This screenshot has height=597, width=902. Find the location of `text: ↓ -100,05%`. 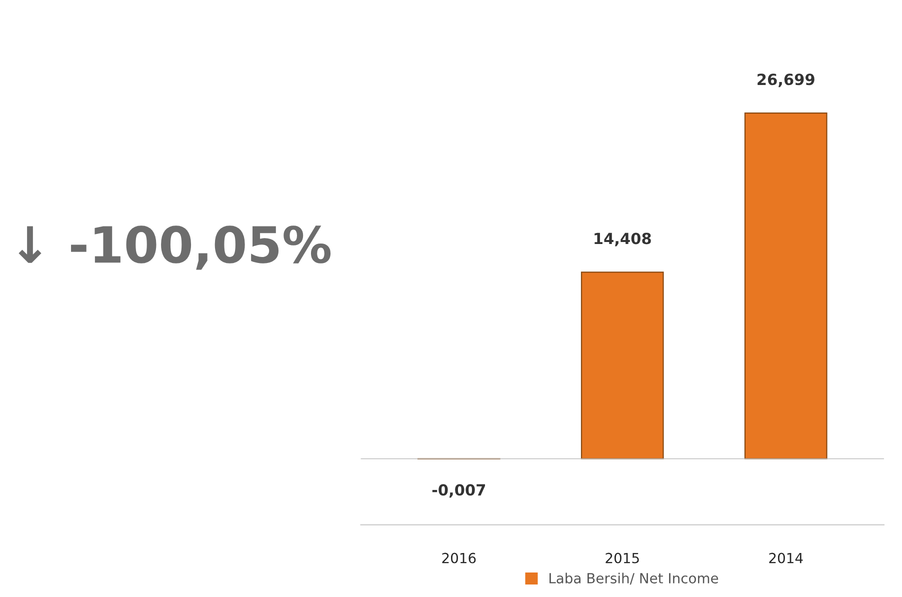

text: ↓ -100,05% is located at coordinates (174, 248).